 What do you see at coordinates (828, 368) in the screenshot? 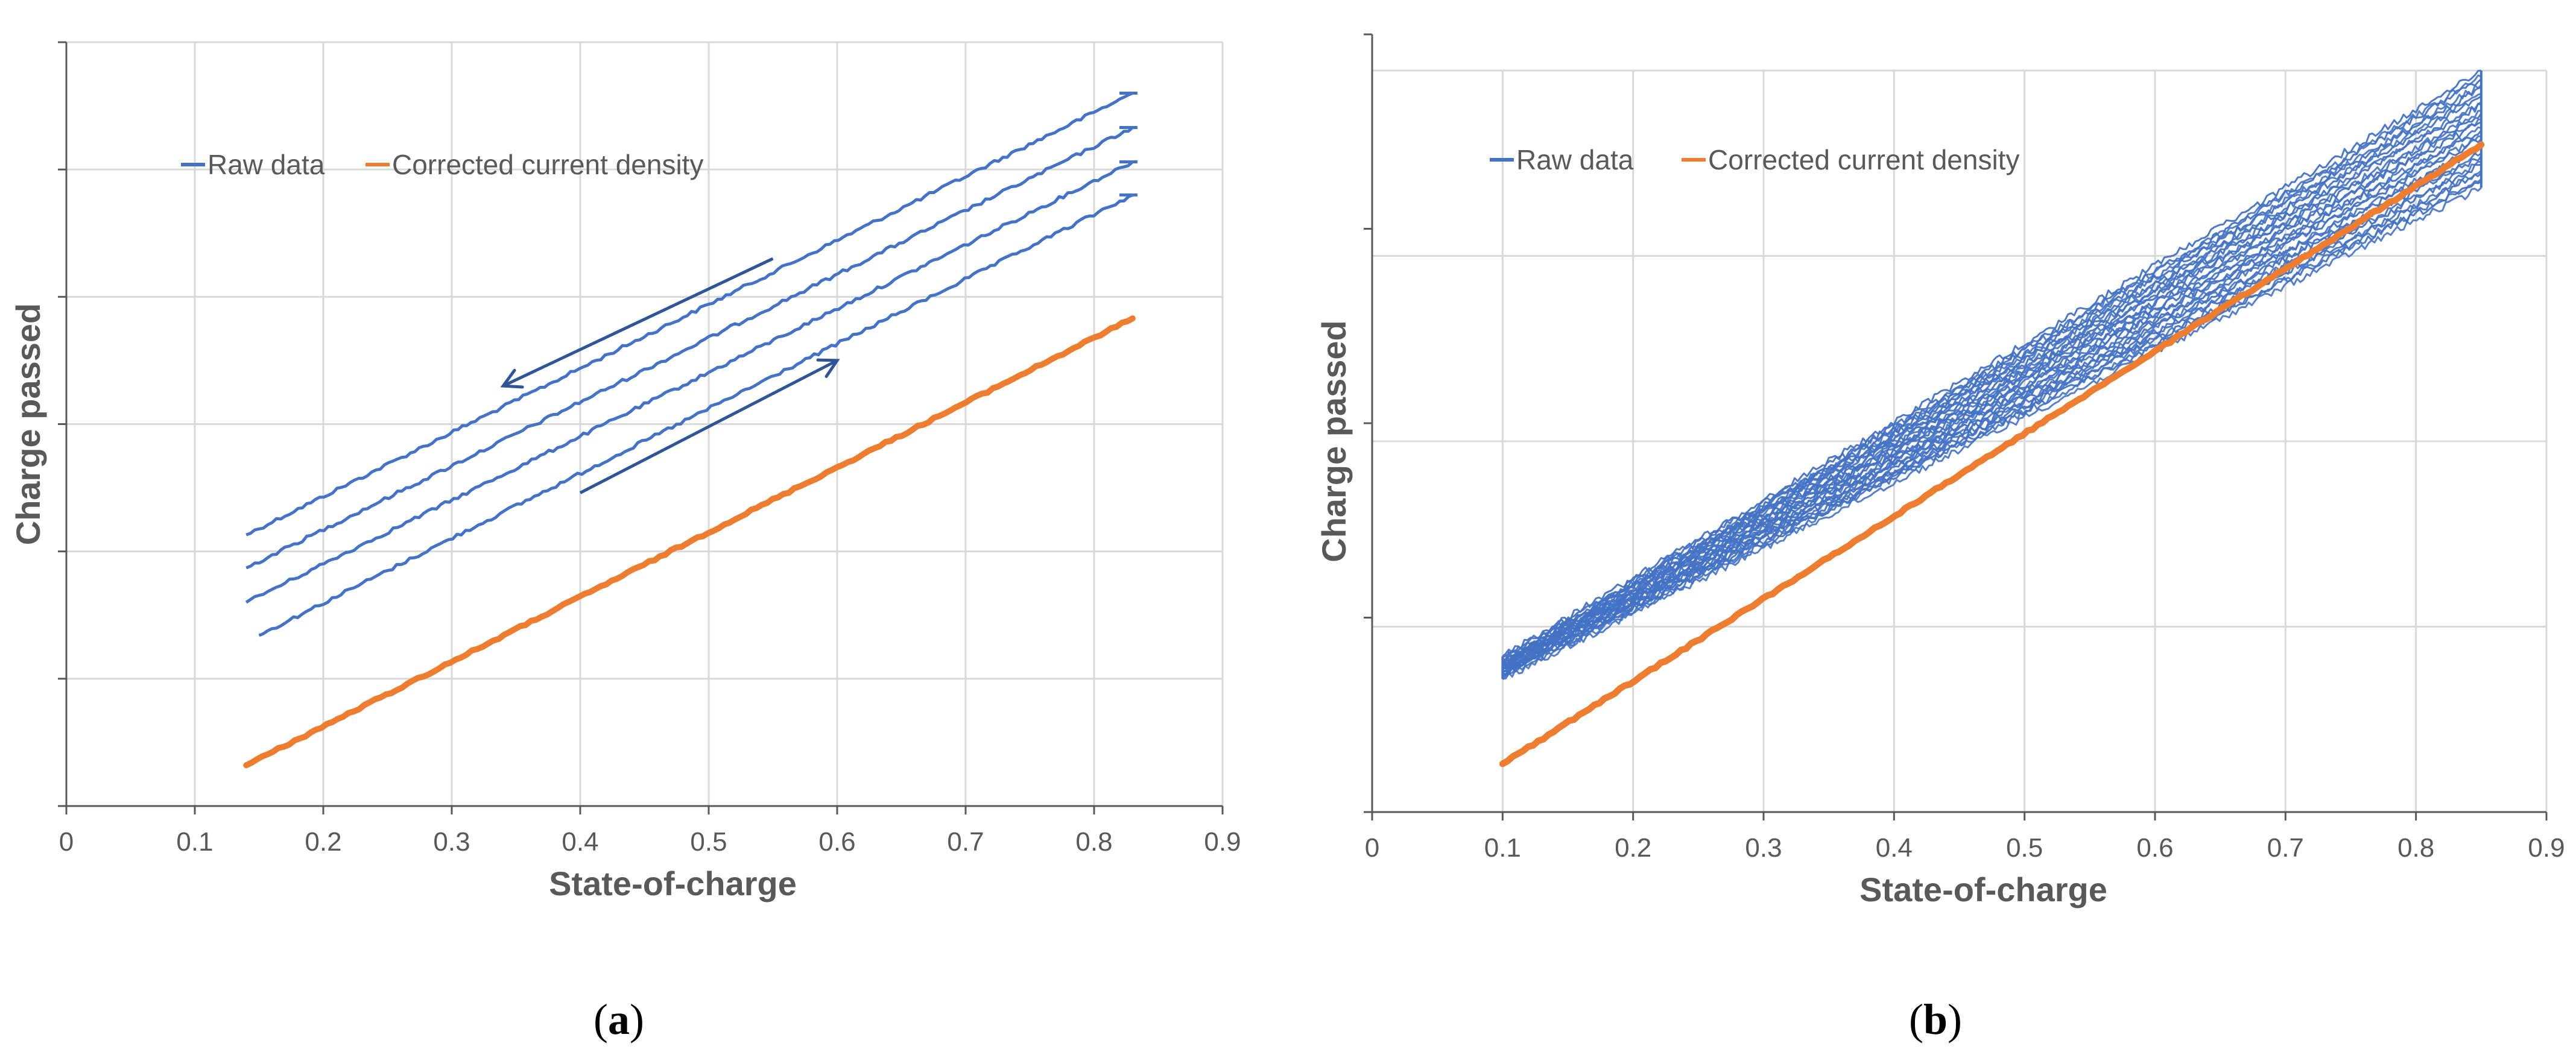
I see `direction-arrowhead-charge` at bounding box center [828, 368].